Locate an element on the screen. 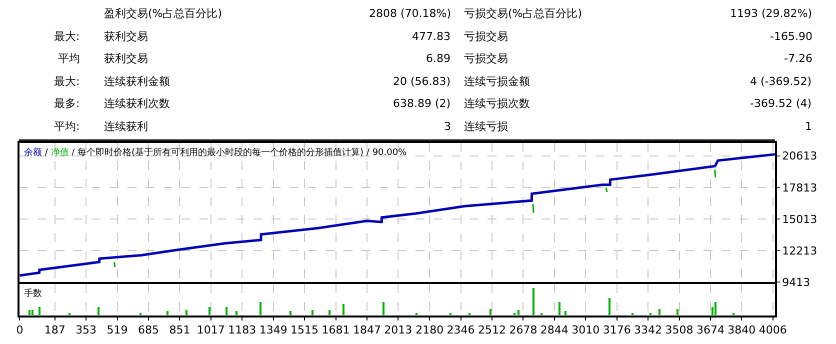 The width and height of the screenshot is (836, 344). x-tick-label: 1349 is located at coordinates (273, 330).